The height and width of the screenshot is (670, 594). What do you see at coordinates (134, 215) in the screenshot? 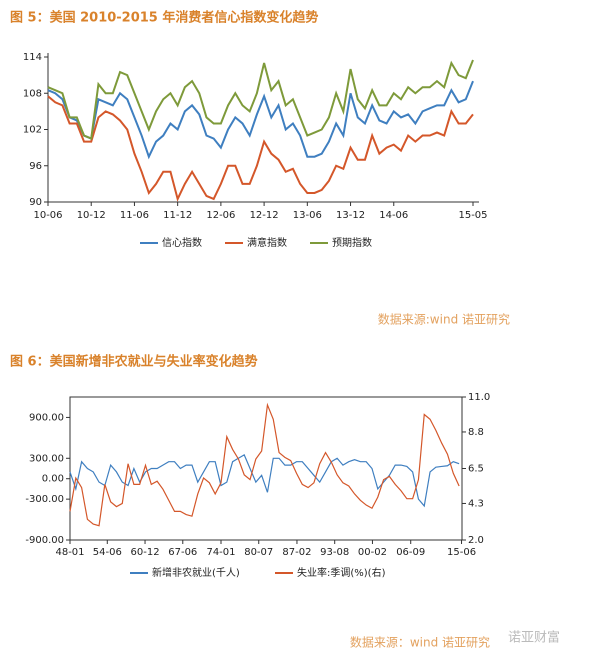
I see `x-tick-label: 11-06` at bounding box center [134, 215].